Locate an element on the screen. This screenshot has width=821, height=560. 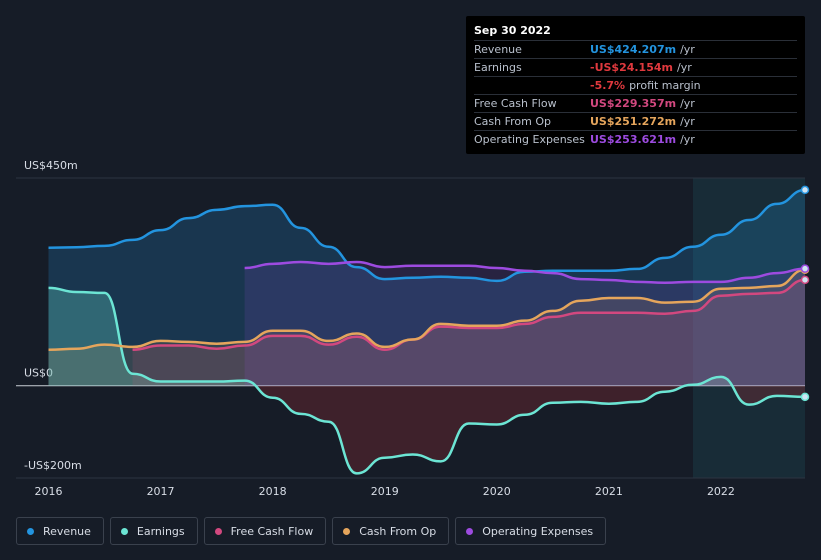
legend-item: Cash From Op is located at coordinates (391, 531).